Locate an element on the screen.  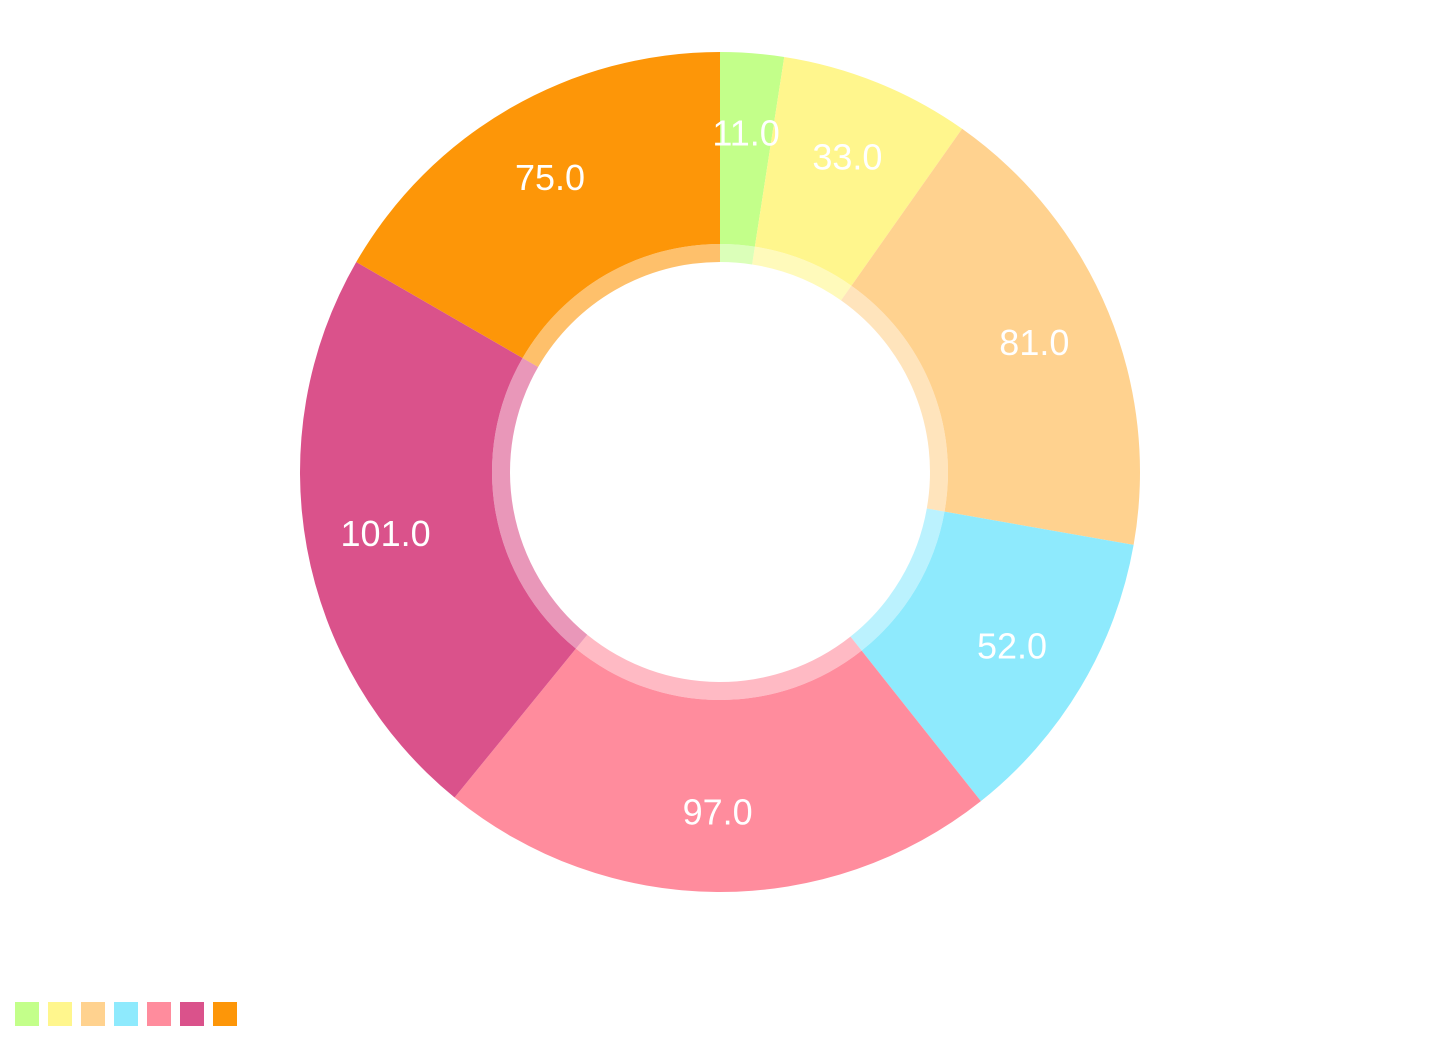
ring-segment-75.0 is located at coordinates (621, 305).